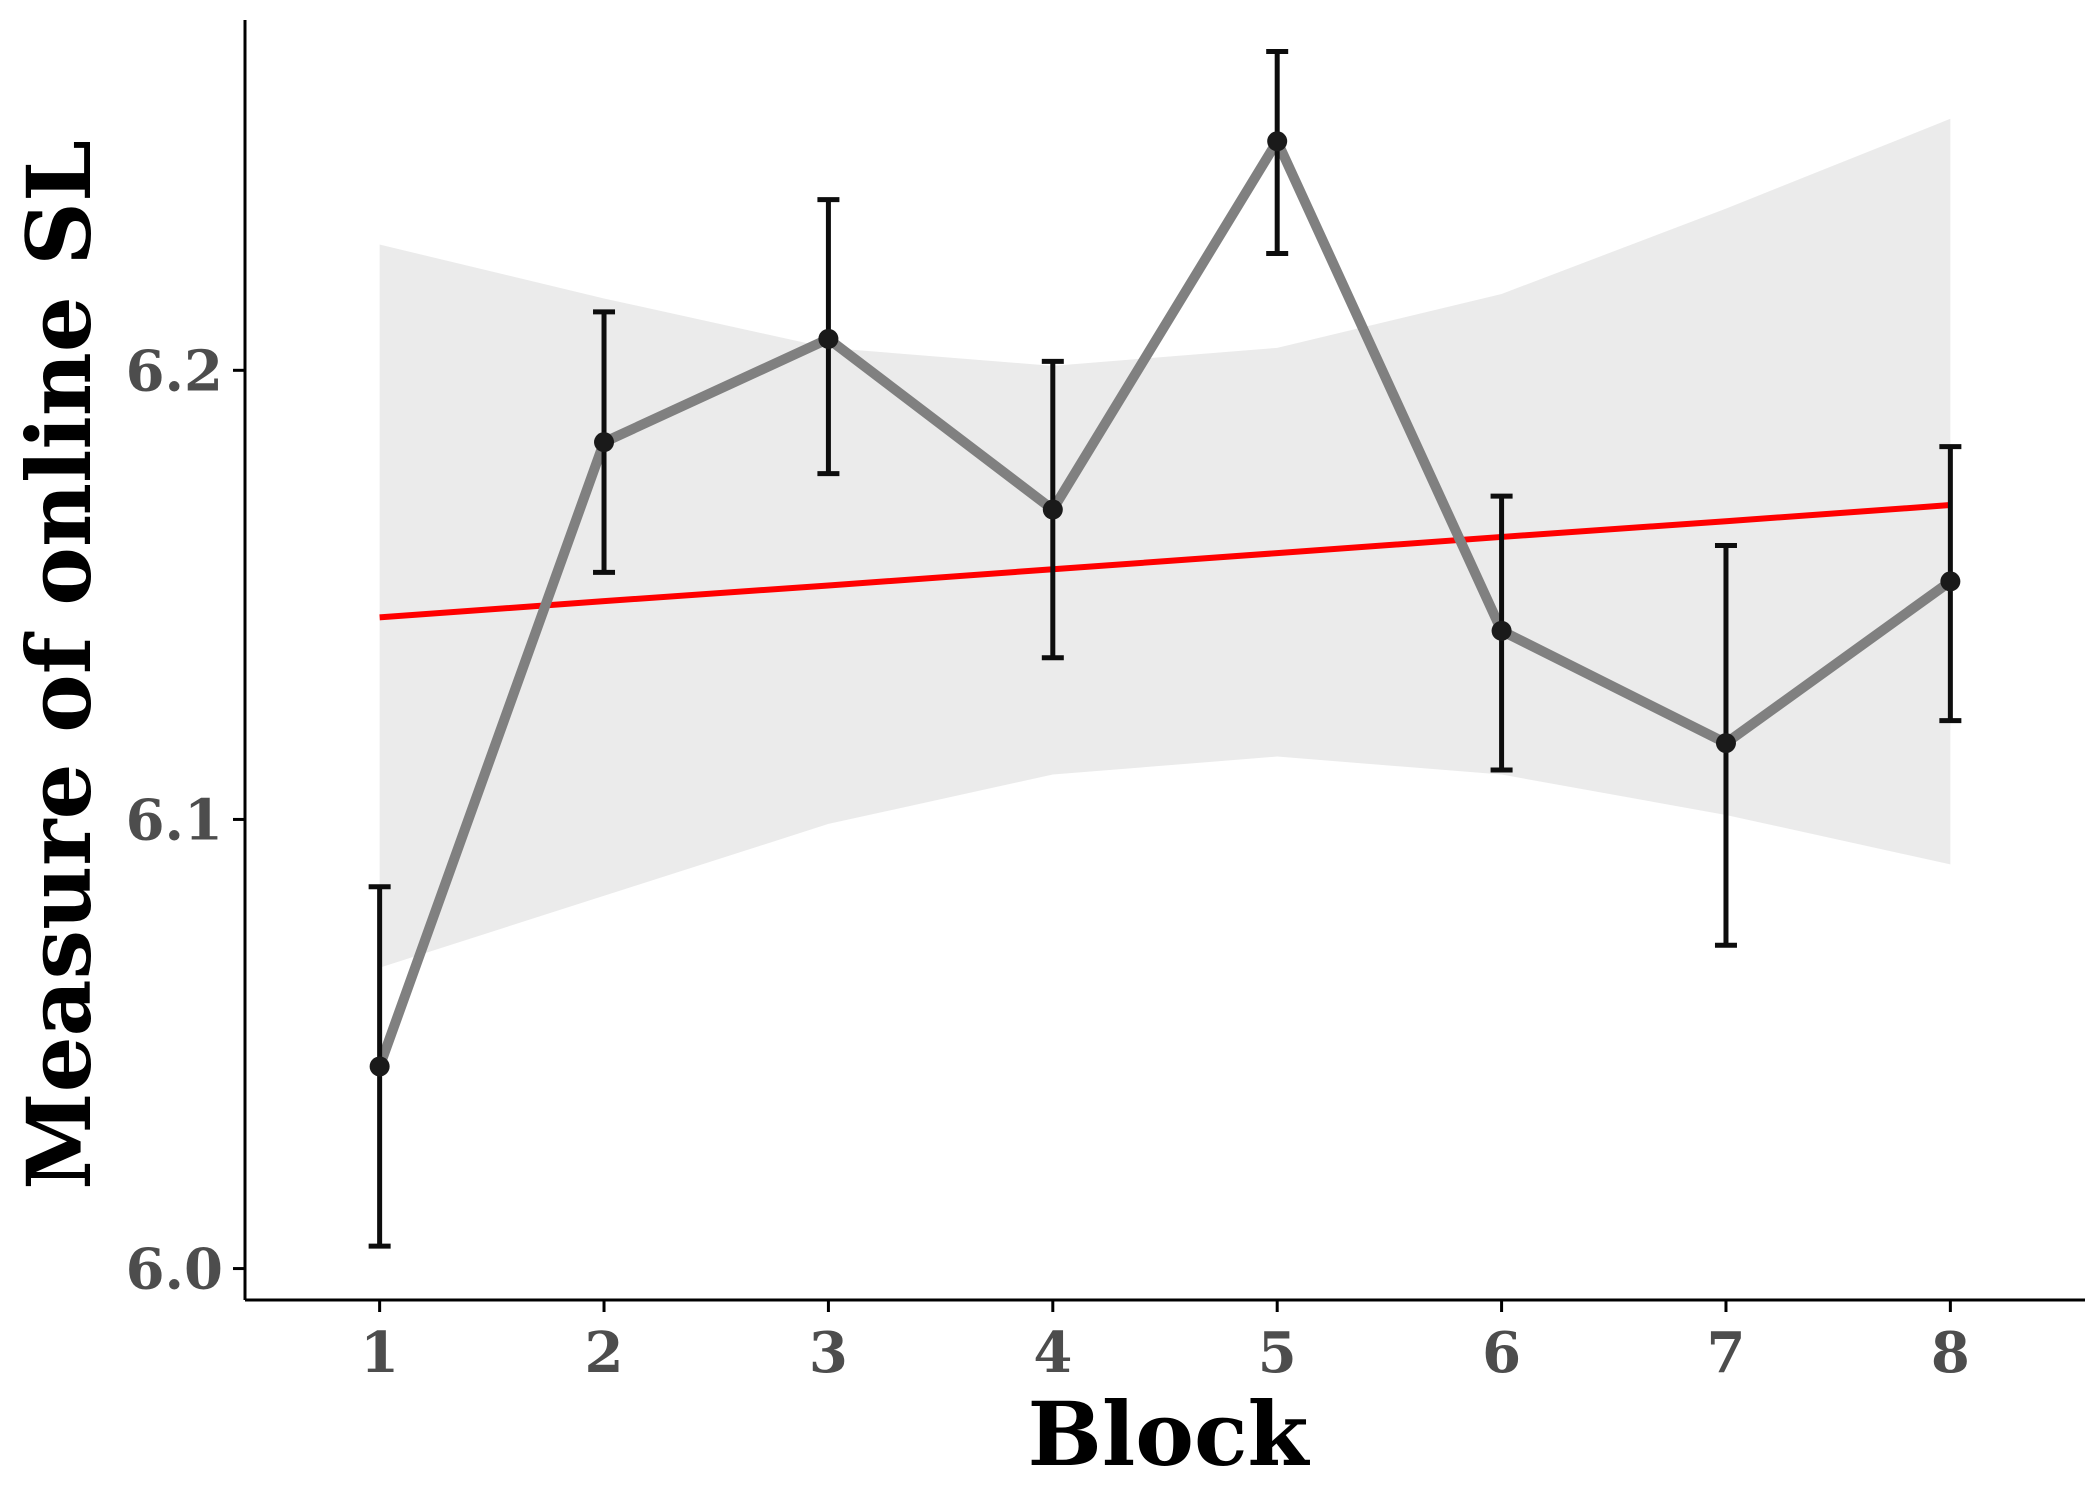 The width and height of the screenshot is (2100, 1500). I want to click on x-tick-label: 6, so click(1501, 1353).